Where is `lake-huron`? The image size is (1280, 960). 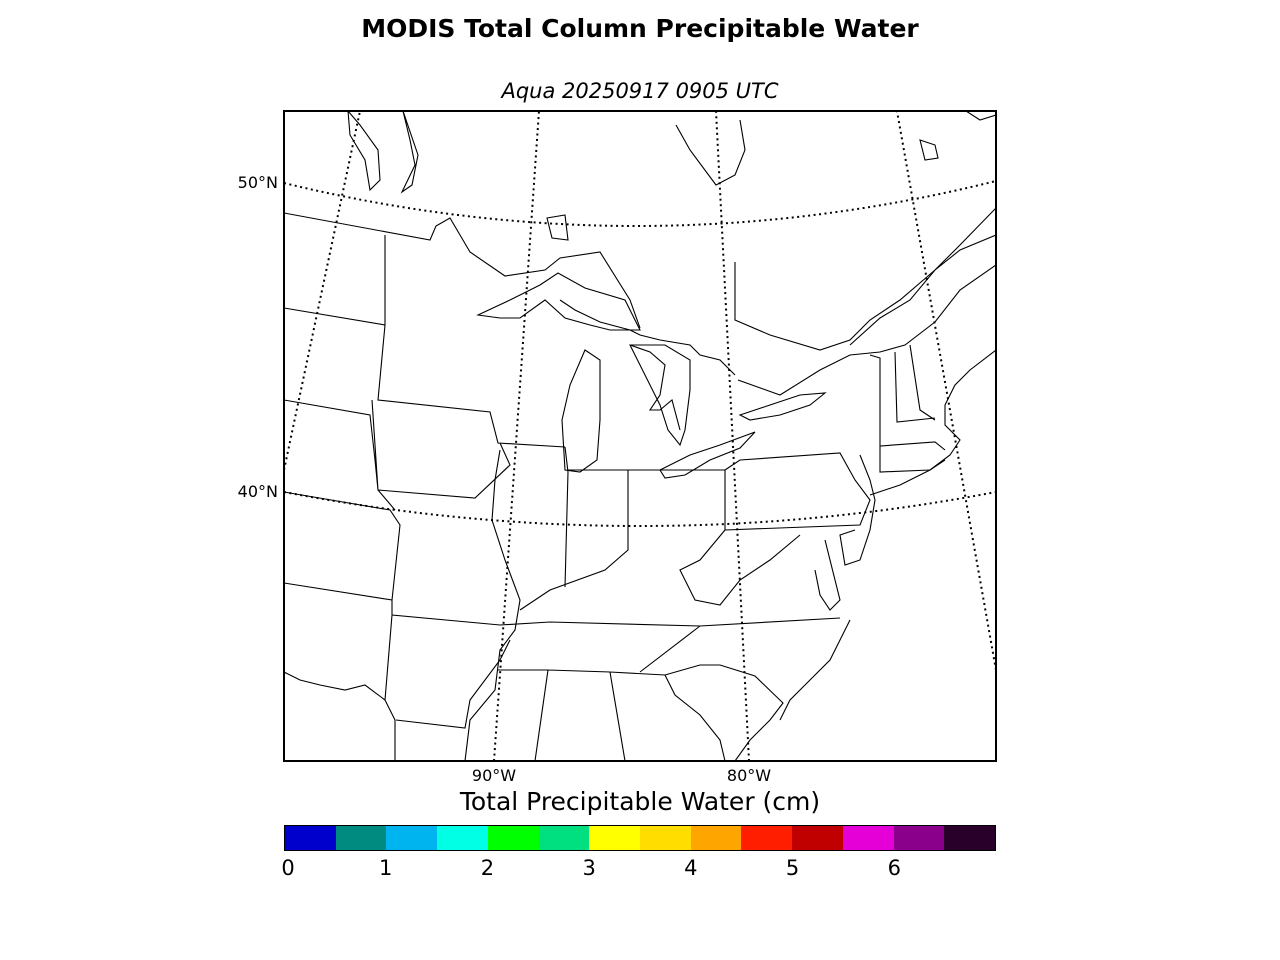 lake-huron is located at coordinates (660, 395).